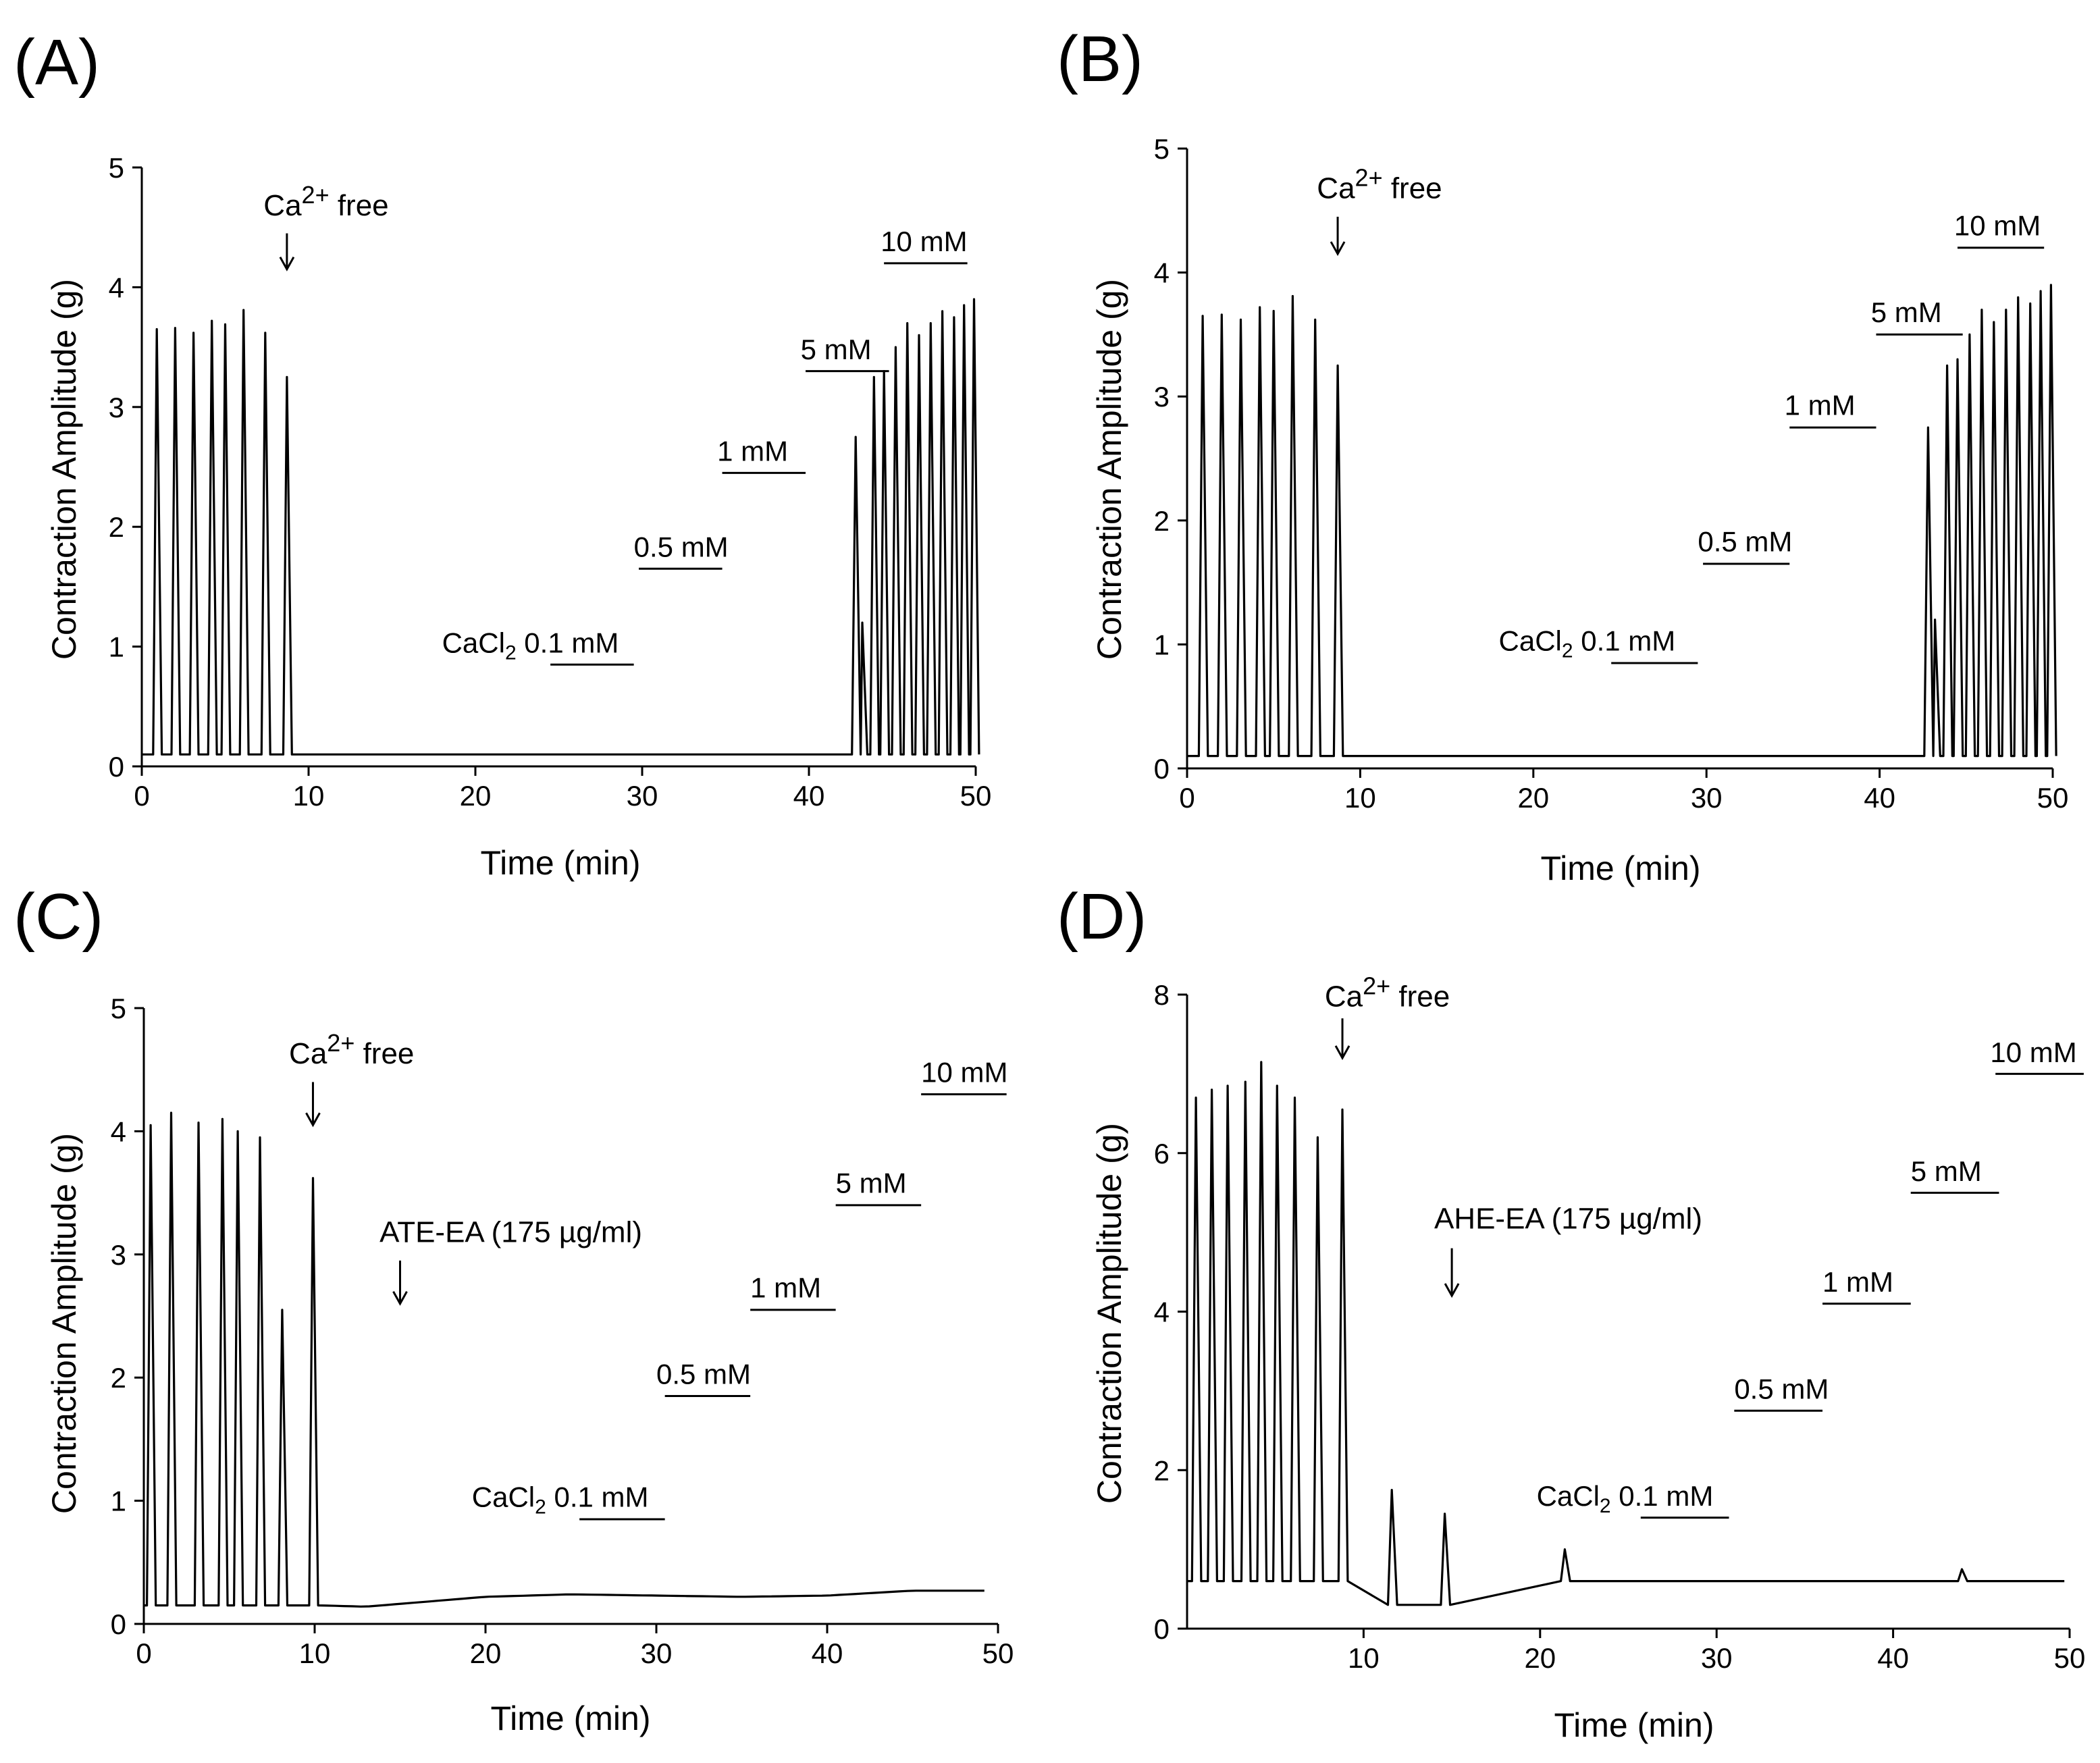  What do you see at coordinates (57, 62) in the screenshot?
I see `panel-label: (A)` at bounding box center [57, 62].